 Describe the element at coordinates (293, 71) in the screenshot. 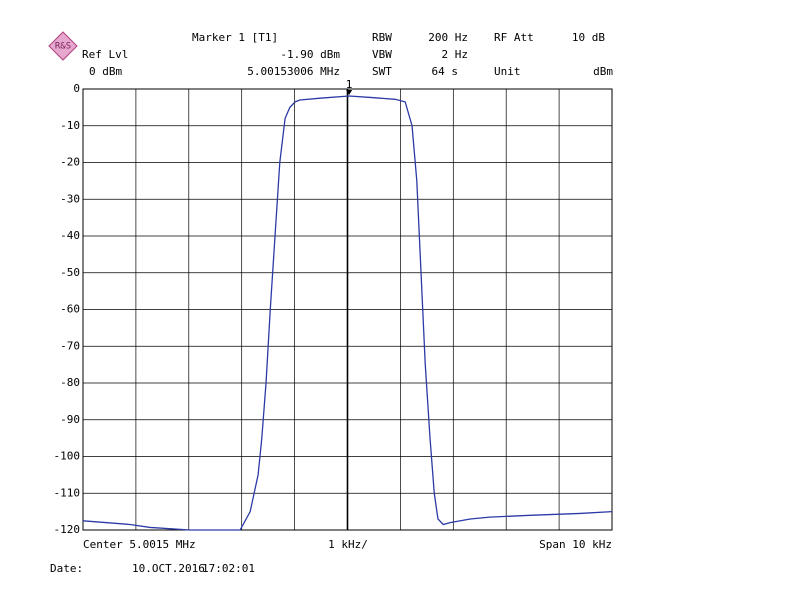

I see `marker-freq: 5.00153006 MHz` at that location.